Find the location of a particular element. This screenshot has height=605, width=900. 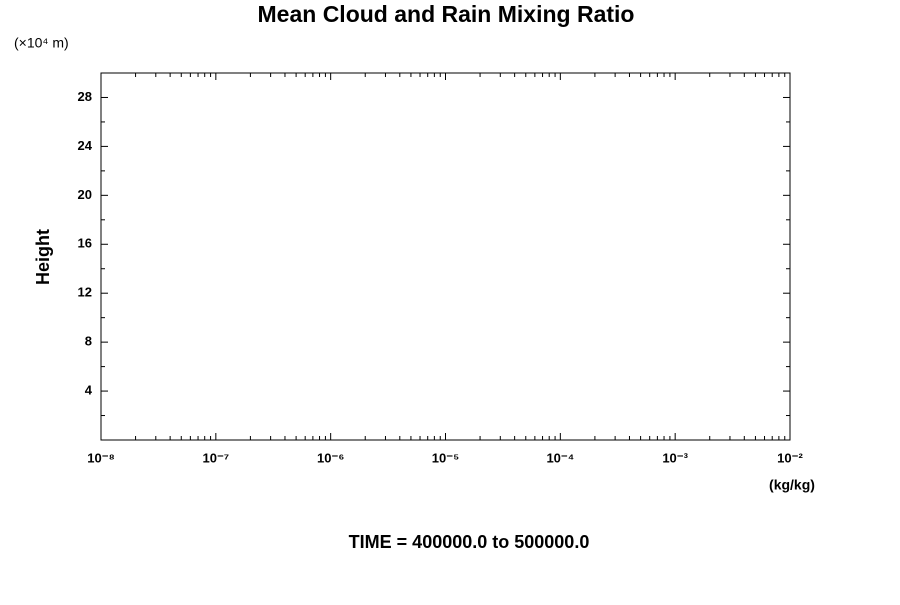

y-tick-label: 16 is located at coordinates (85, 243).